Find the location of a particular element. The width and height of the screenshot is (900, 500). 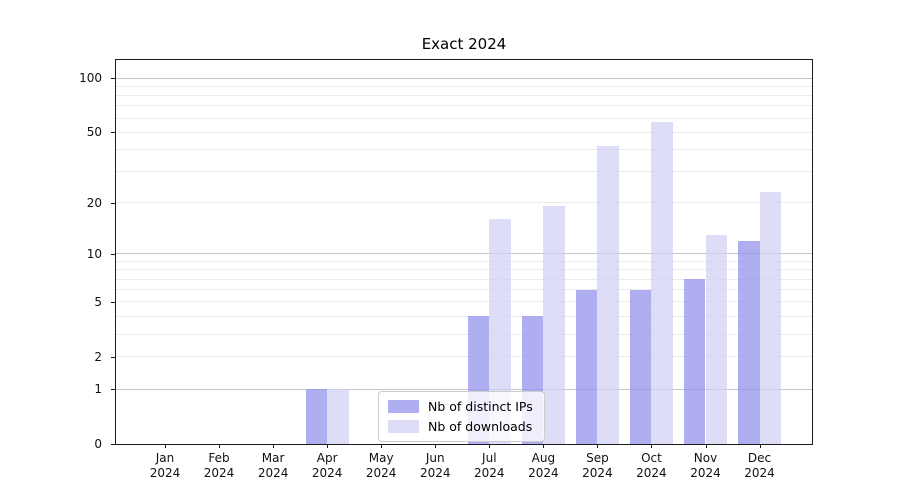

bar-ips-dec is located at coordinates (748, 342).